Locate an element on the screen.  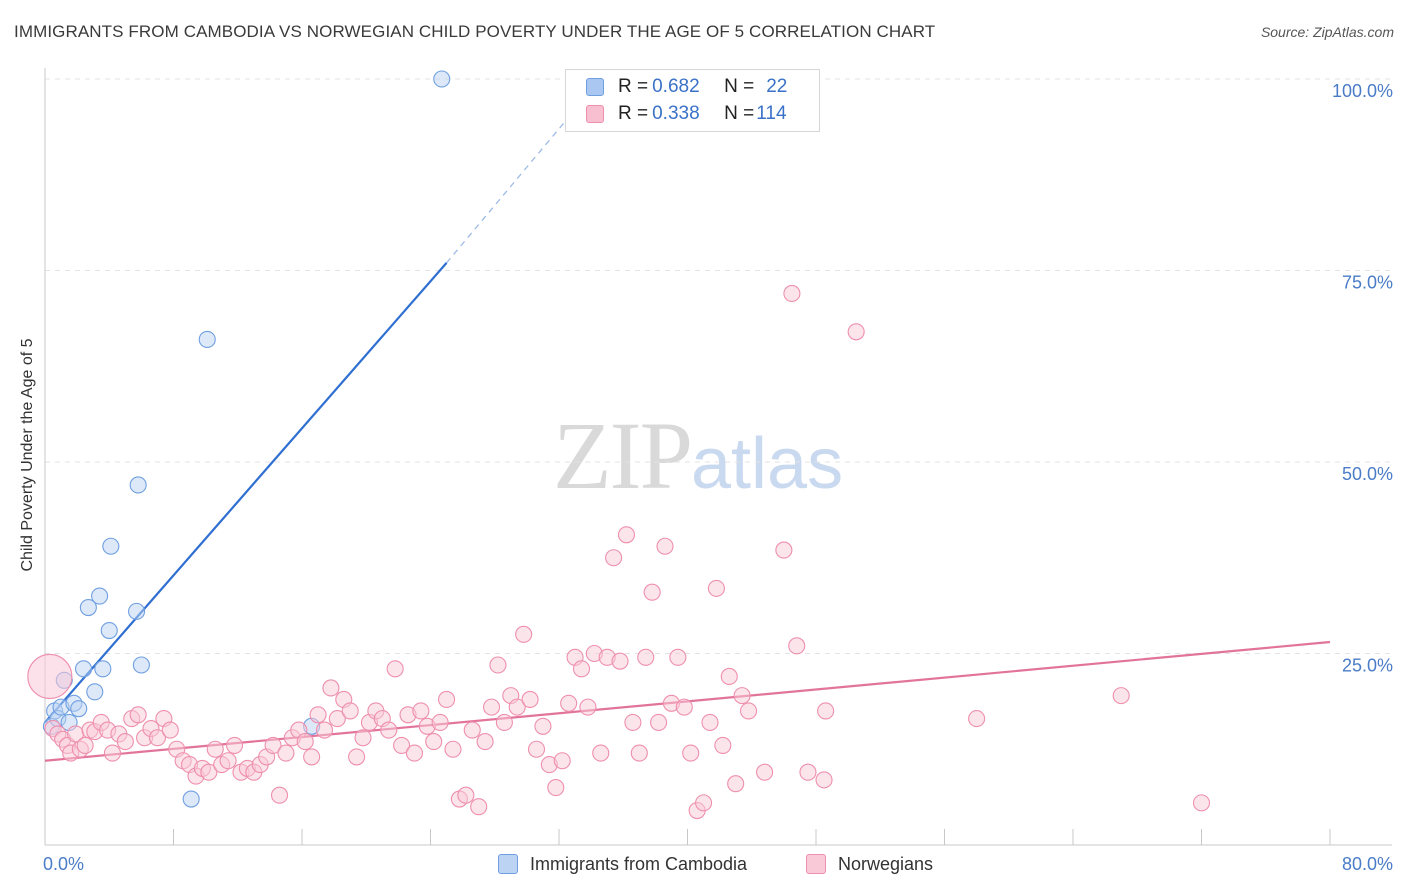
bottom-legend-cambodia: Immigrants from Cambodia is located at coordinates (622, 864).